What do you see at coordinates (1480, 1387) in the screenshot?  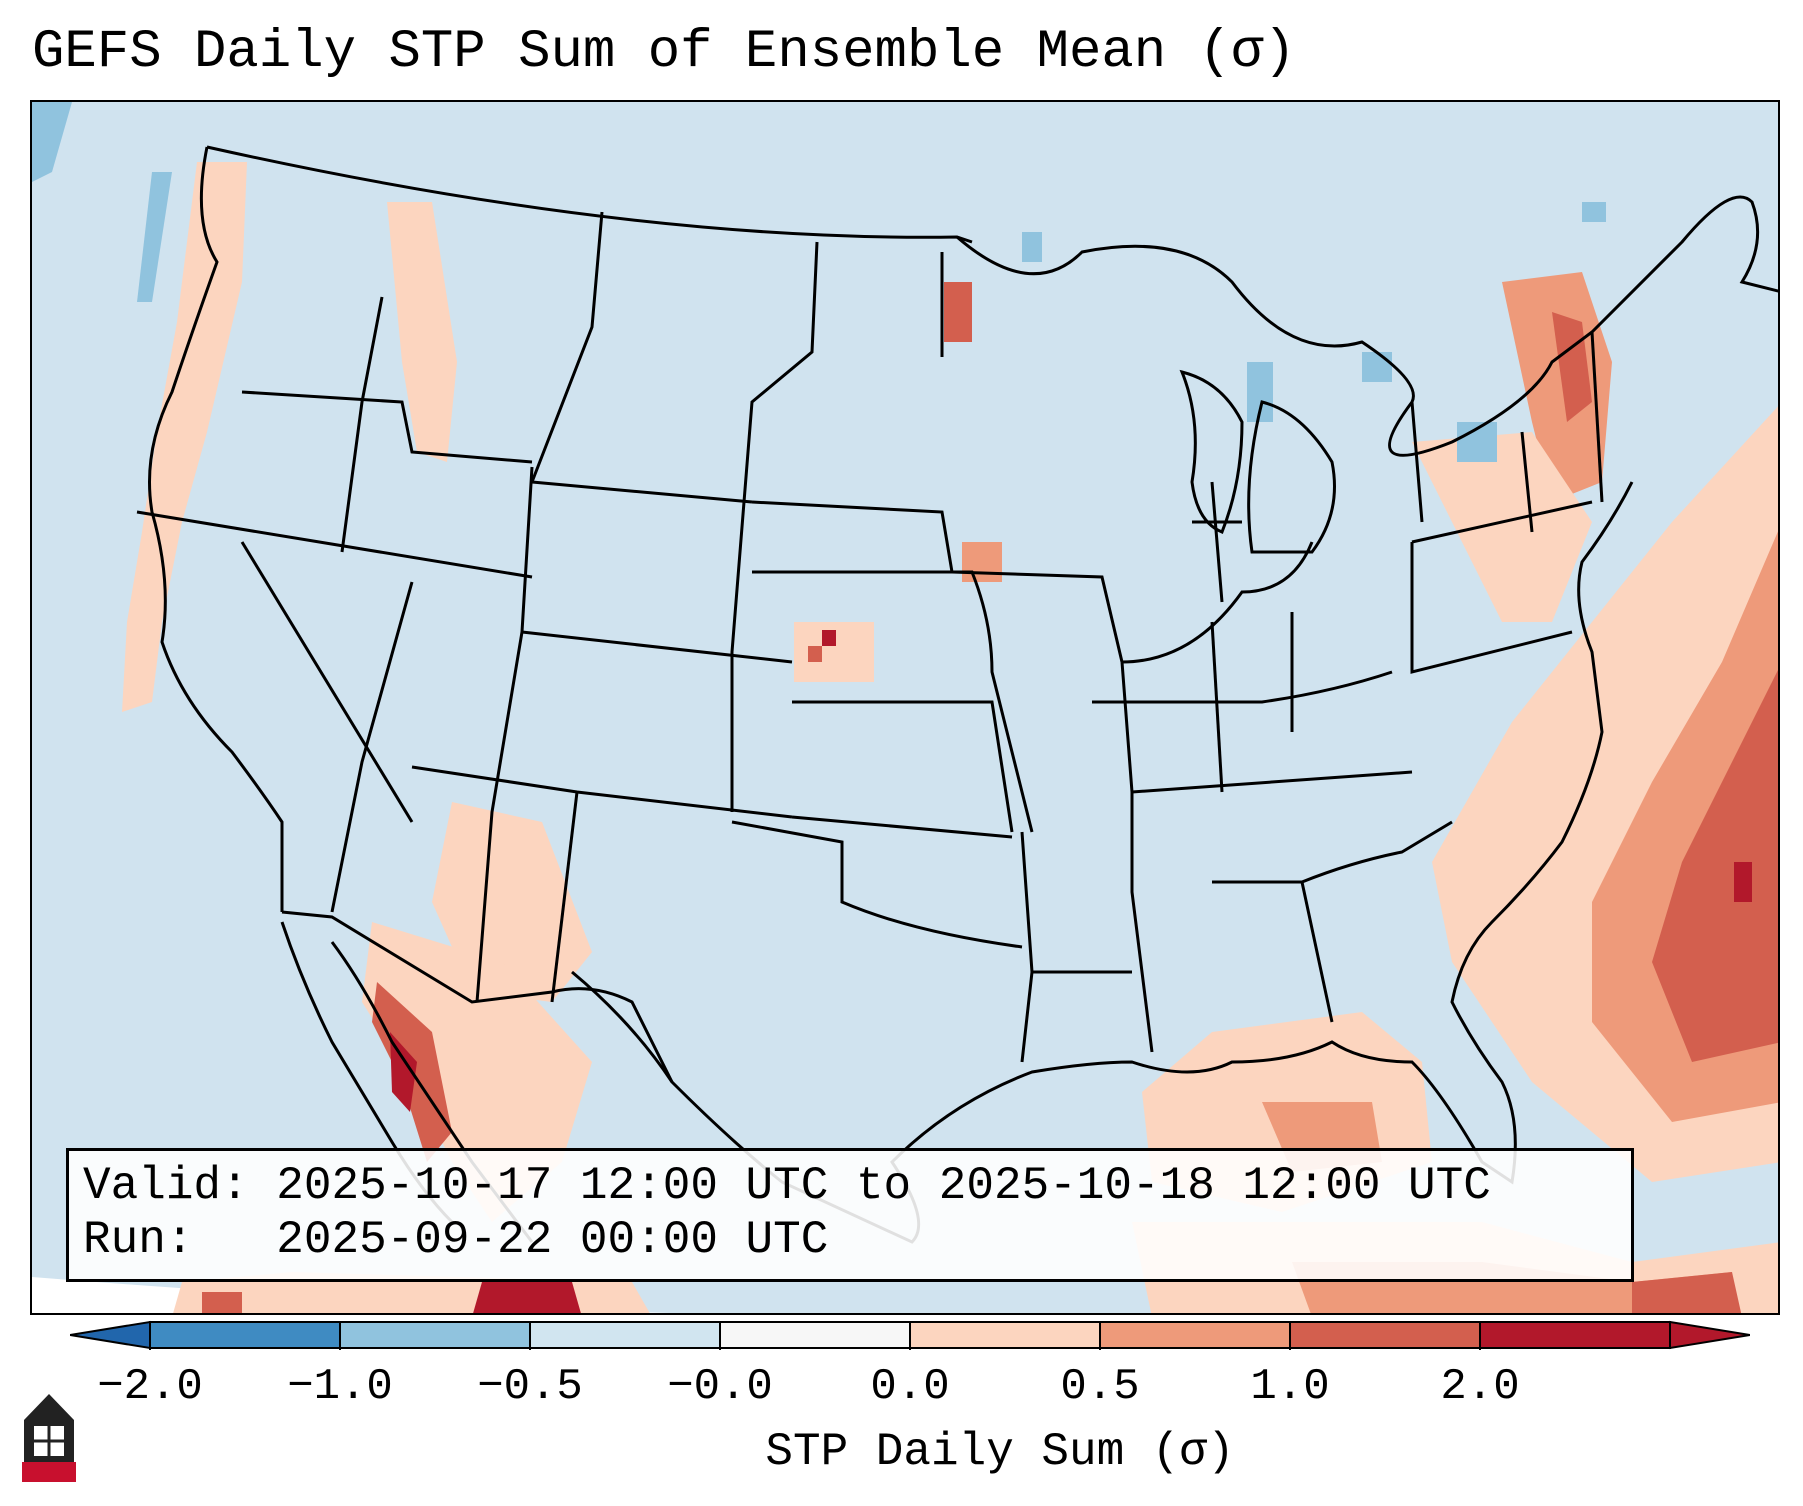 I see `colorbar-tick-label: 2.0` at bounding box center [1480, 1387].